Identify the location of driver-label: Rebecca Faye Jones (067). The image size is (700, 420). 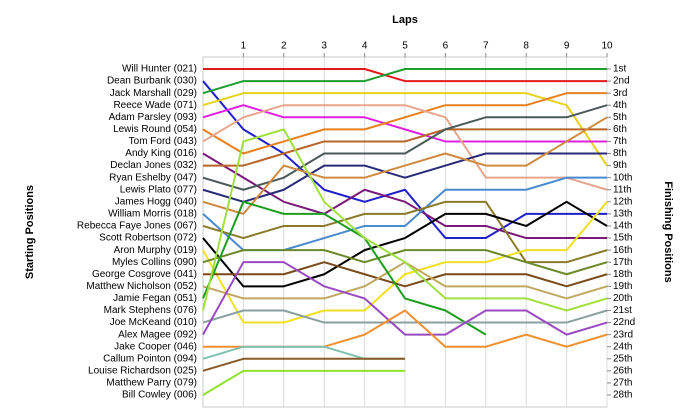
(137, 226).